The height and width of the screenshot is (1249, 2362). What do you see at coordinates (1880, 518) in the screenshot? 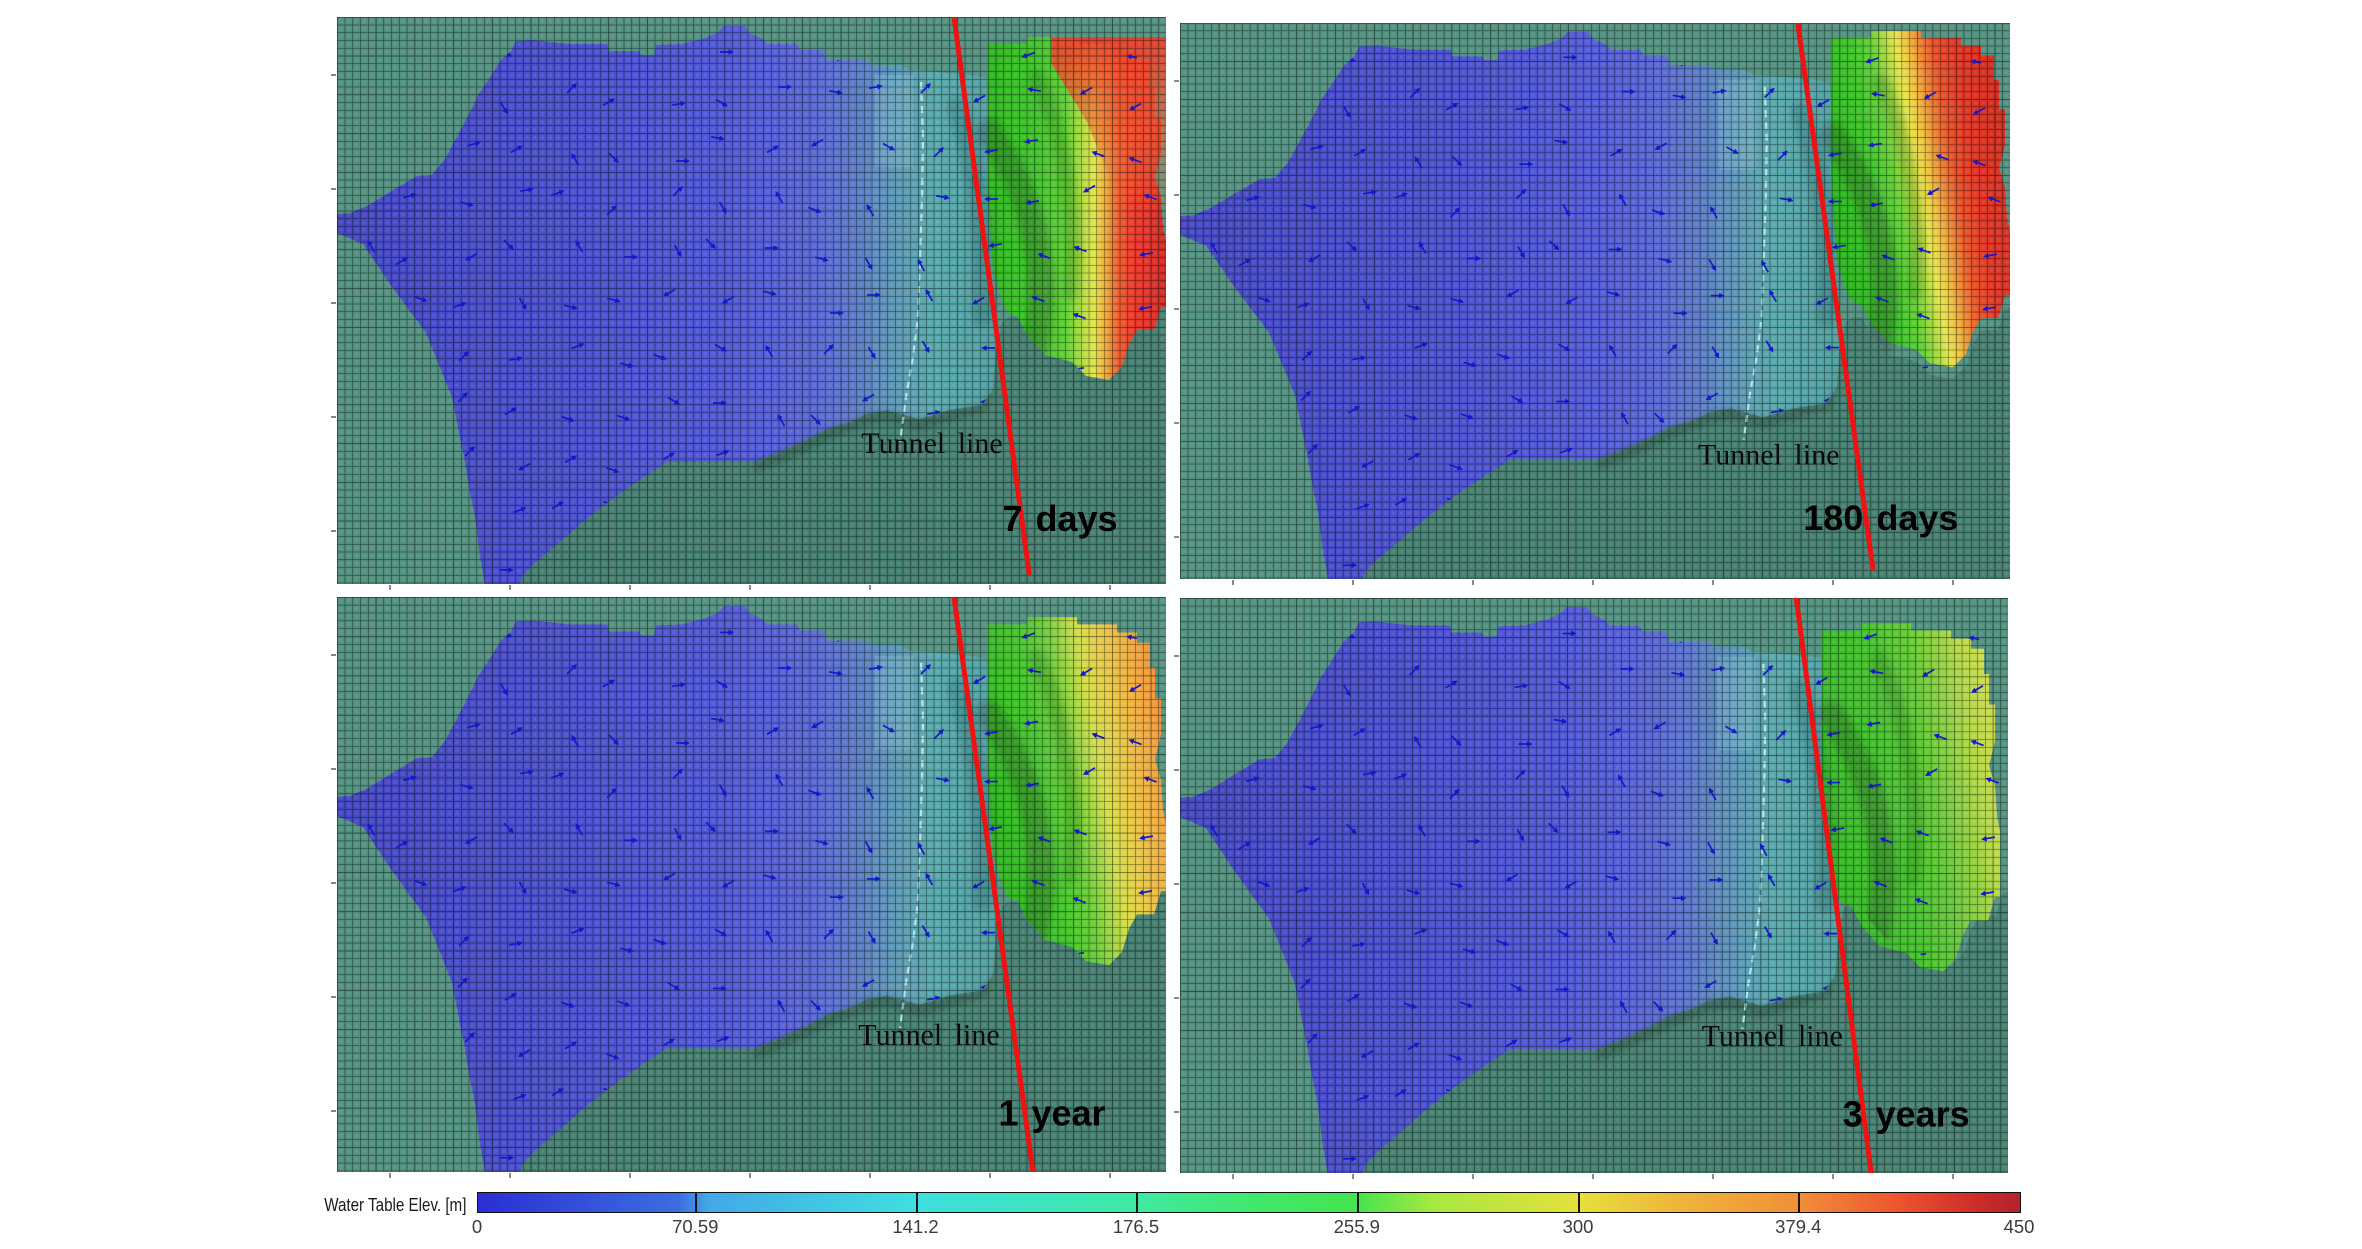
I see `svg-text: 180 days` at bounding box center [1880, 518].